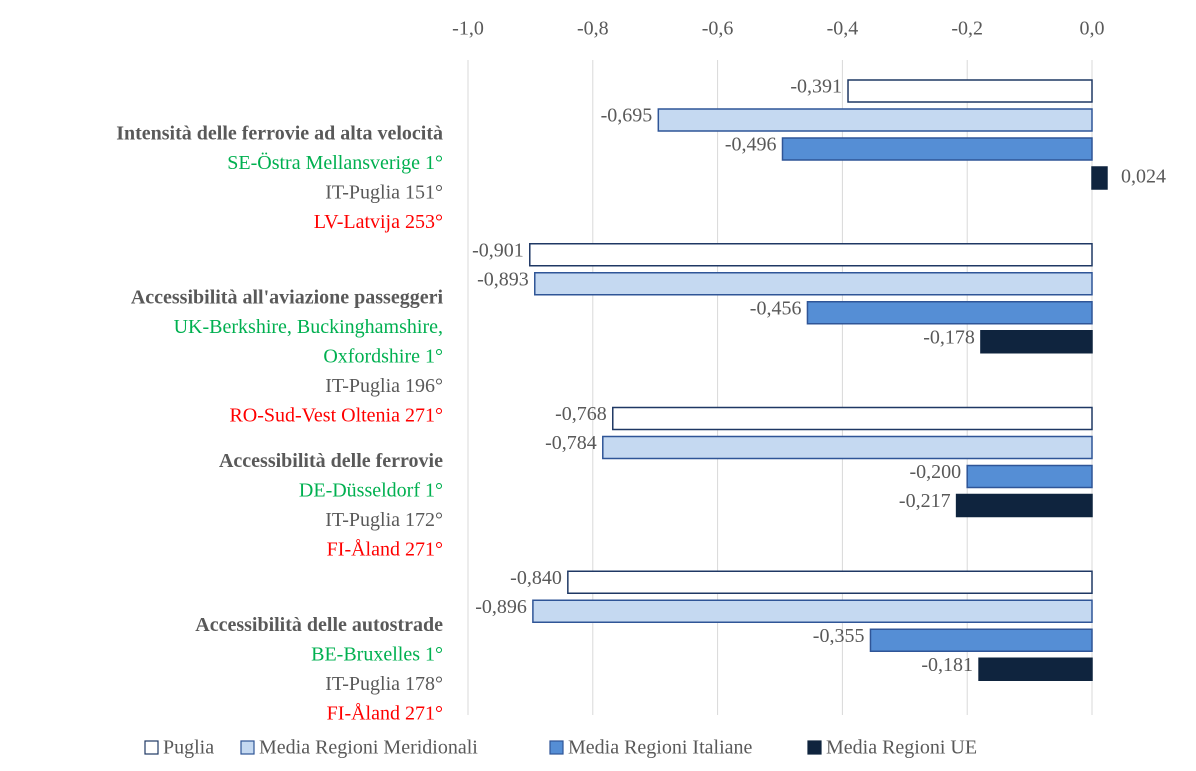 This screenshot has width=1196, height=771. Describe the element at coordinates (384, 684) in the screenshot. I see `puglia-rank: IT-Puglia 178°` at that location.